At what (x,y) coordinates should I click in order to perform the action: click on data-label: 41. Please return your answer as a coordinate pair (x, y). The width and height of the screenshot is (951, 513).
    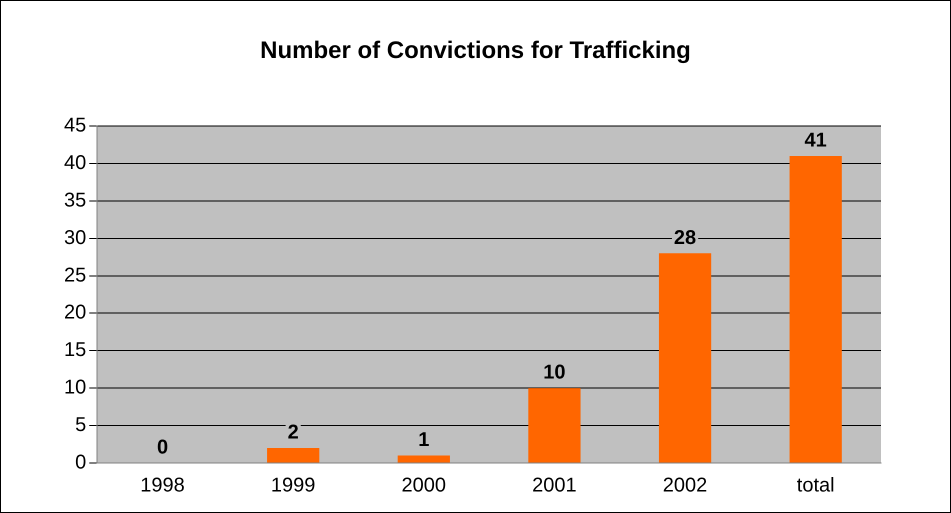
    Looking at the image, I should click on (815, 140).